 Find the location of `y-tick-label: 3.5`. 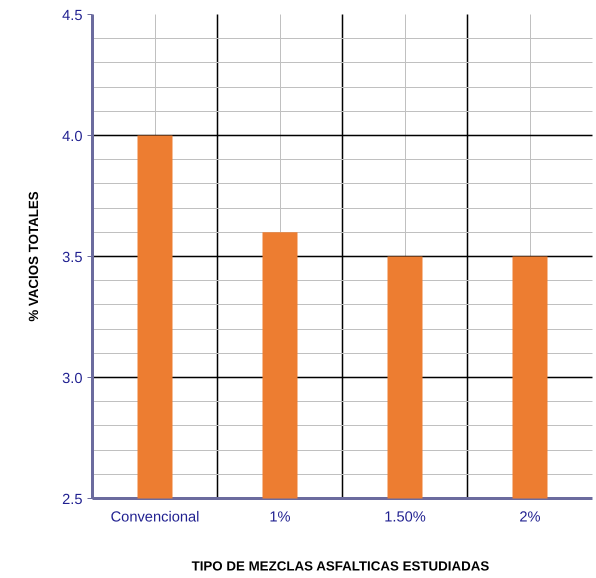

y-tick-label: 3.5 is located at coordinates (72, 258).